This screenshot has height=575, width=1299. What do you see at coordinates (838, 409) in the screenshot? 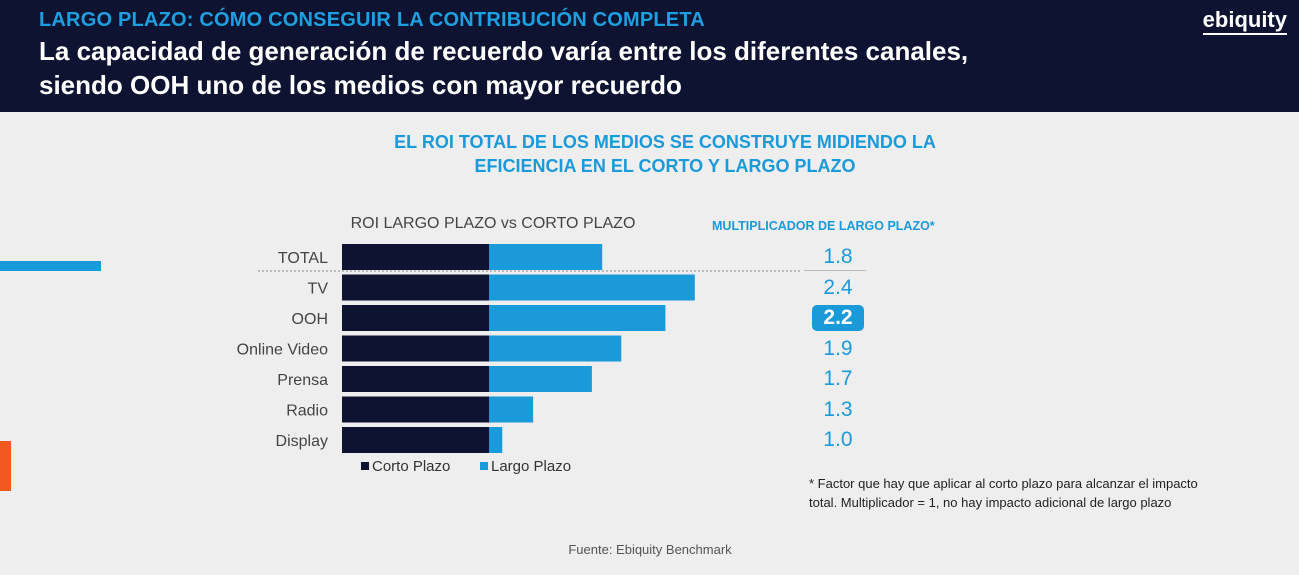
I see `multiplier-value: 1.3` at bounding box center [838, 409].